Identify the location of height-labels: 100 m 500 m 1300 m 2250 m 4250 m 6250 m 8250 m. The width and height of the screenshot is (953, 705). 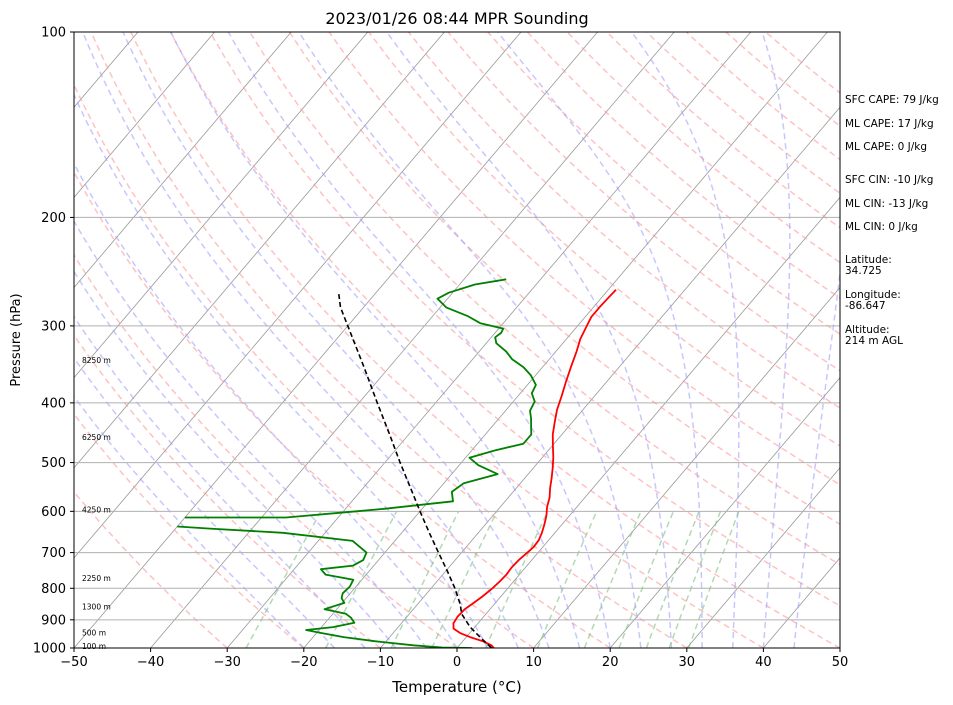
(96, 503).